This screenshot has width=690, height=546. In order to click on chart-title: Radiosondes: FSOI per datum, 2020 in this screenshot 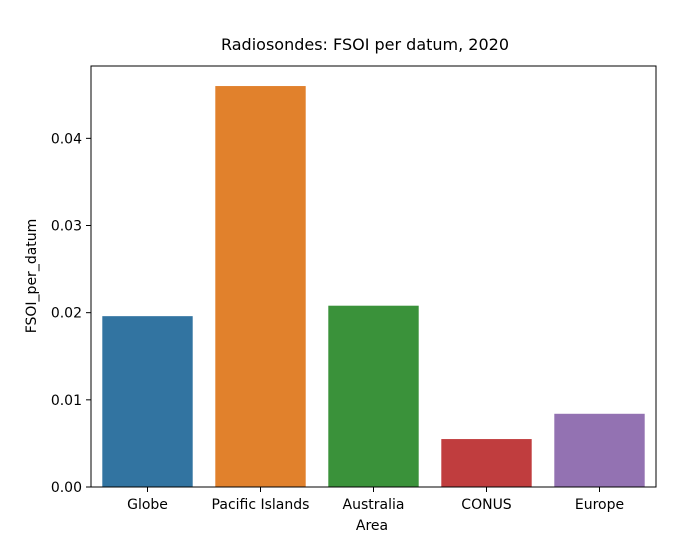, I will do `click(365, 44)`.